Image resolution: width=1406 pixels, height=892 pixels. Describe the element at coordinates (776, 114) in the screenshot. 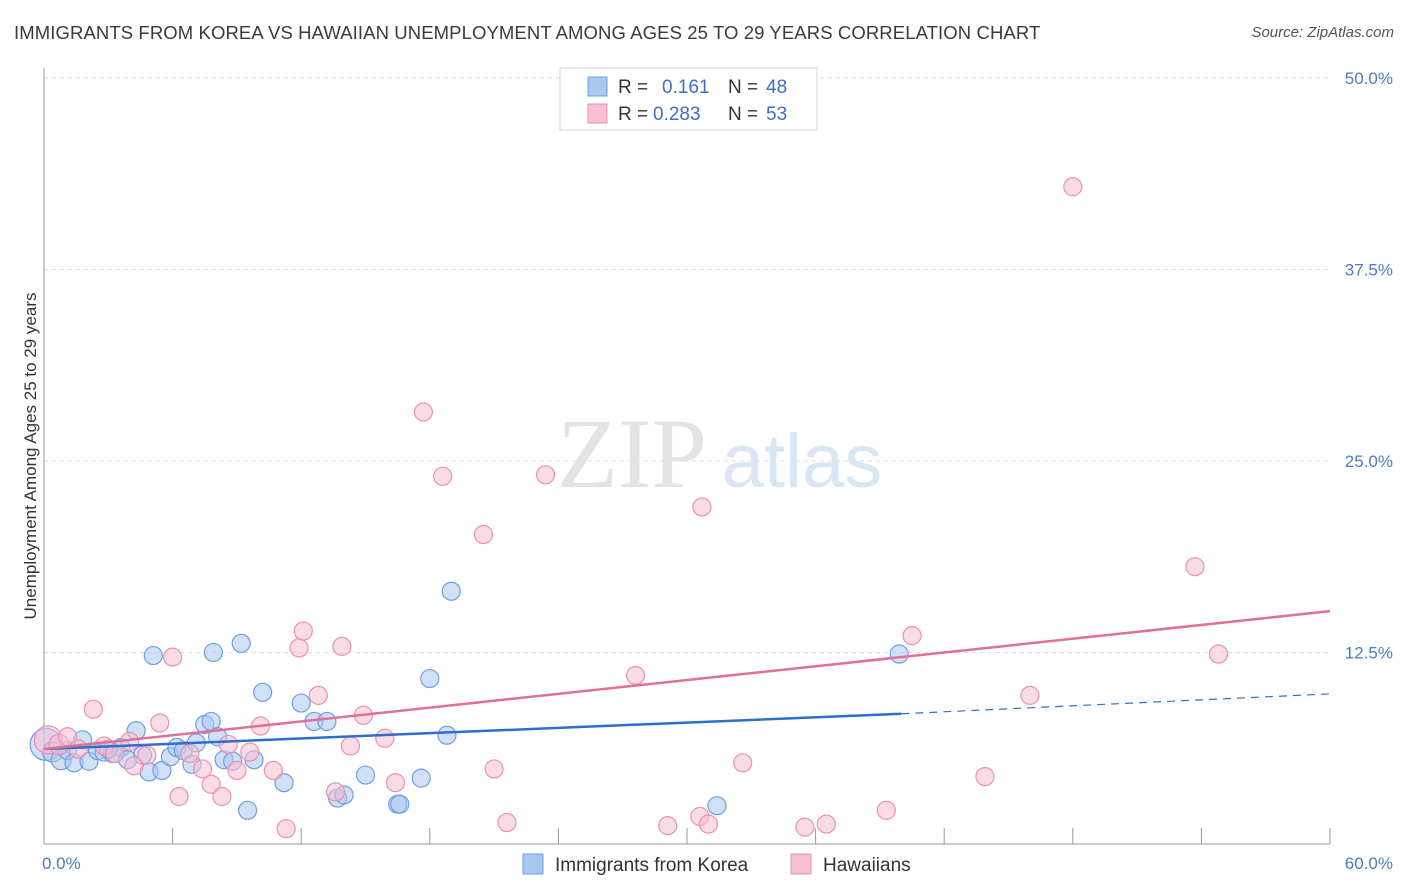

I see `legend-n-value-hawaii: 53` at that location.